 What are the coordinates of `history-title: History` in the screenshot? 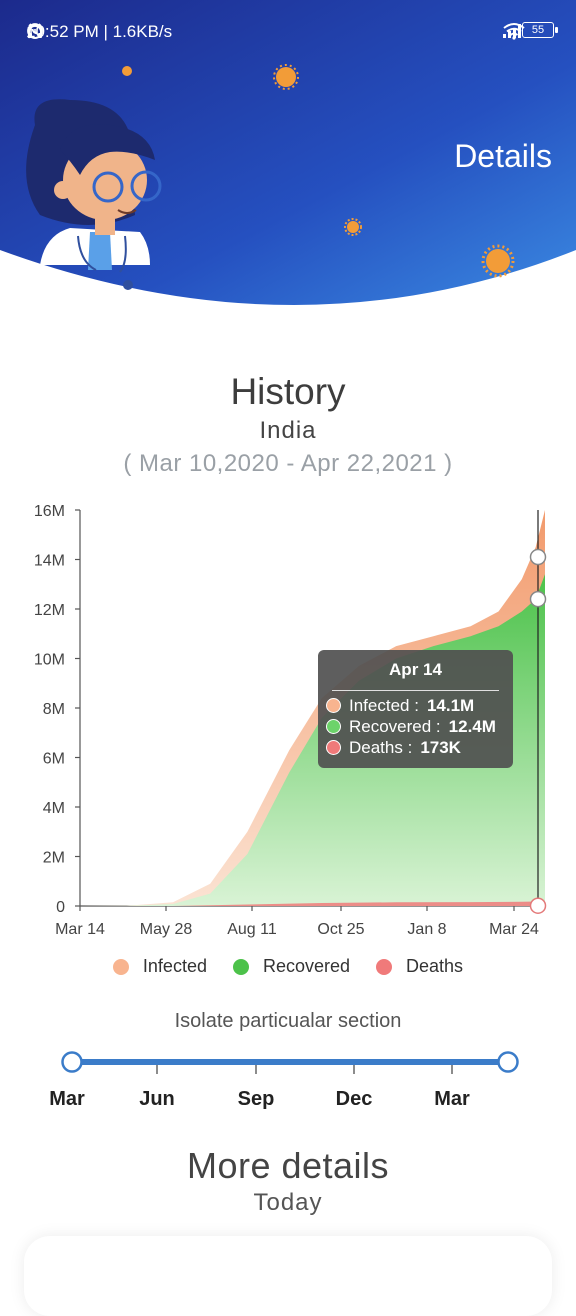 It's located at (288, 391).